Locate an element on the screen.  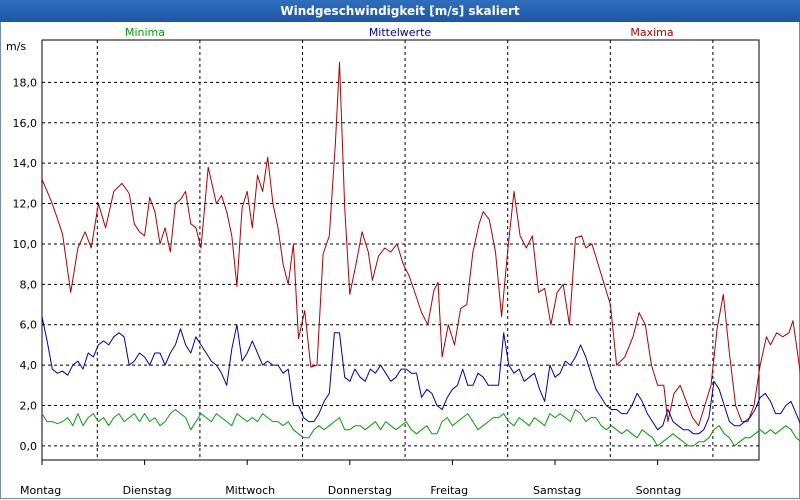
x-tick-day-label: Donnerstag is located at coordinates (360, 490).